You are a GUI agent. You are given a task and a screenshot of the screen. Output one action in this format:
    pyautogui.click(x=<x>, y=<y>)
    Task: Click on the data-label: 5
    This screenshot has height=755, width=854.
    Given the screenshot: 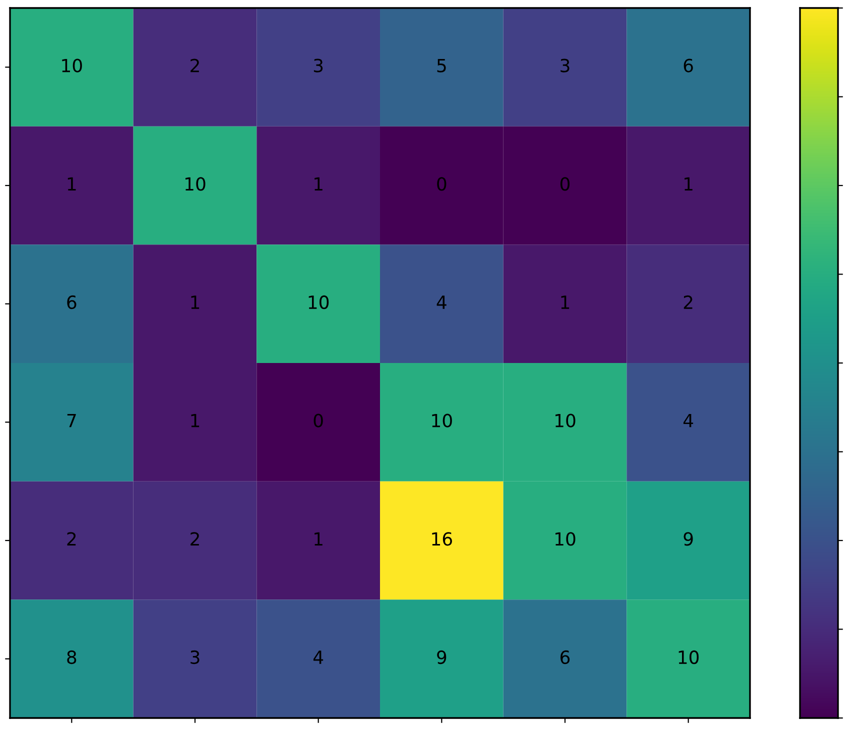 What is the action you would take?
    pyautogui.click(x=441, y=65)
    